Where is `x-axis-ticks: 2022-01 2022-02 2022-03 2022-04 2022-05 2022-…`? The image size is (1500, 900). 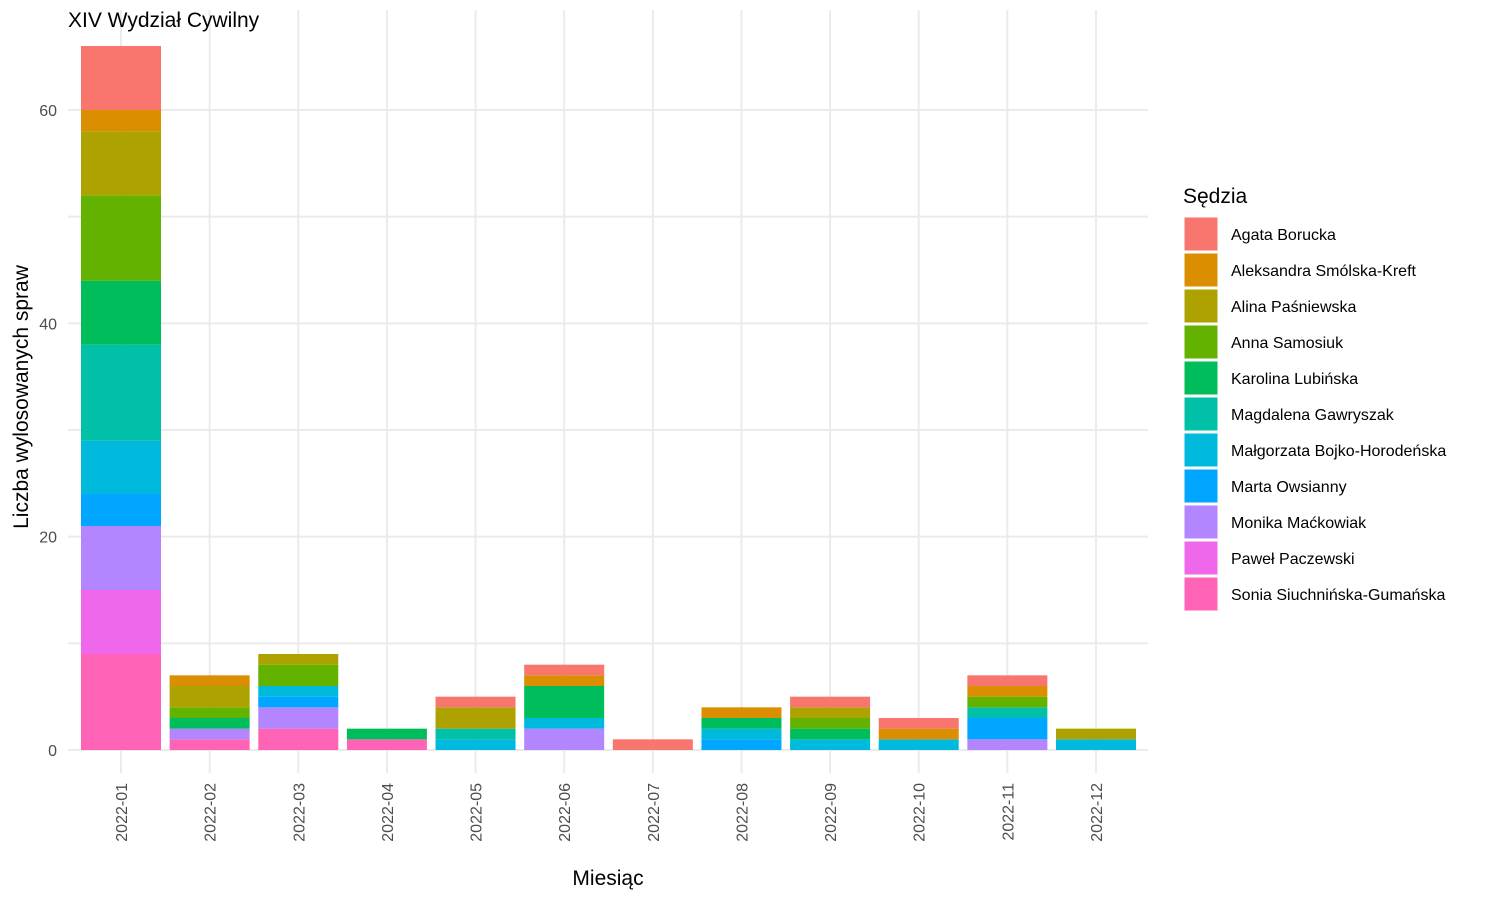 x-axis-ticks: 2022-01 2022-02 2022-03 2022-04 2022-05 2022-… is located at coordinates (610, 812).